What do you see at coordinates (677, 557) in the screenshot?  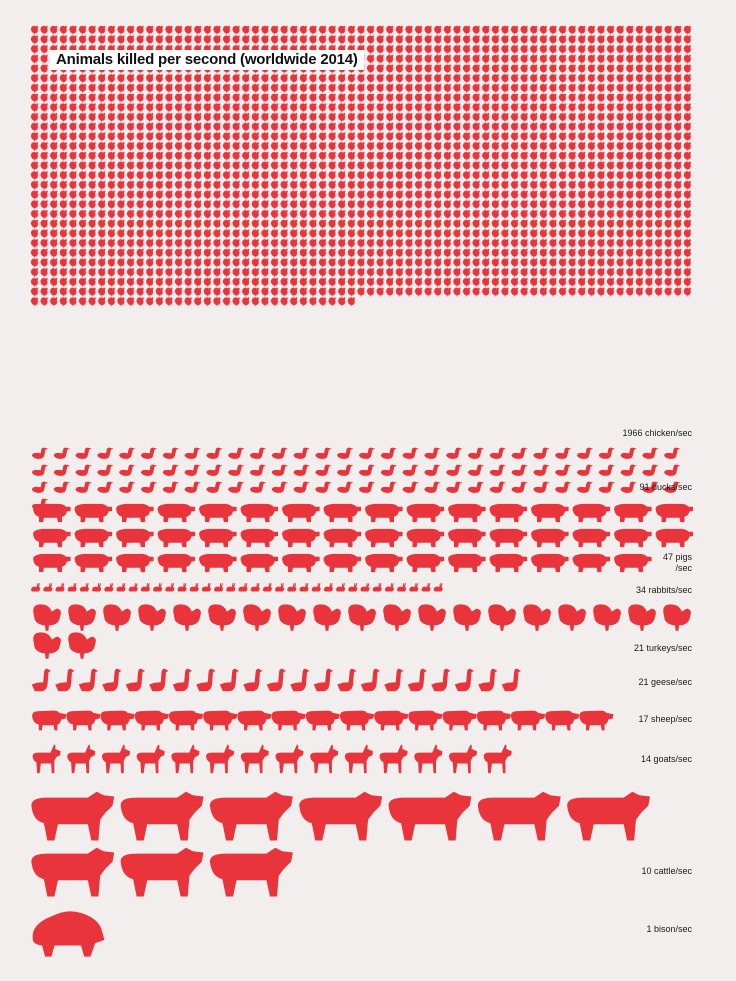 I see `label-pigs-line1: 47 pigs` at bounding box center [677, 557].